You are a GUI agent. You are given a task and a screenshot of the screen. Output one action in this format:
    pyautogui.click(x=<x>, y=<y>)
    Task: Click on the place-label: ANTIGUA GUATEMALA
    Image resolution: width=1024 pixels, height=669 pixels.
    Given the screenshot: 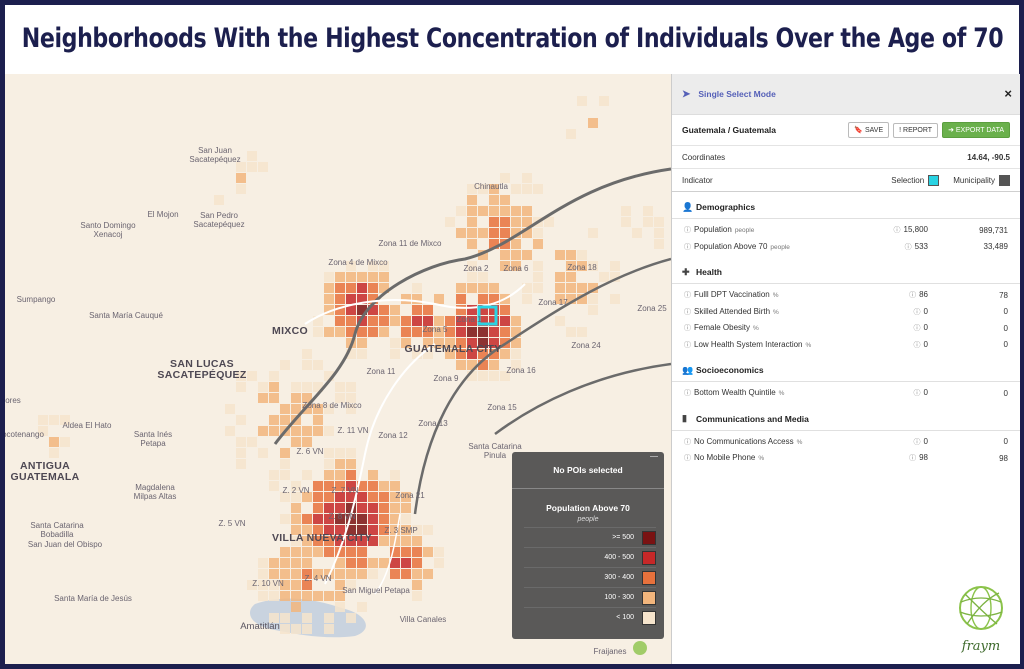 What is the action you would take?
    pyautogui.click(x=45, y=471)
    